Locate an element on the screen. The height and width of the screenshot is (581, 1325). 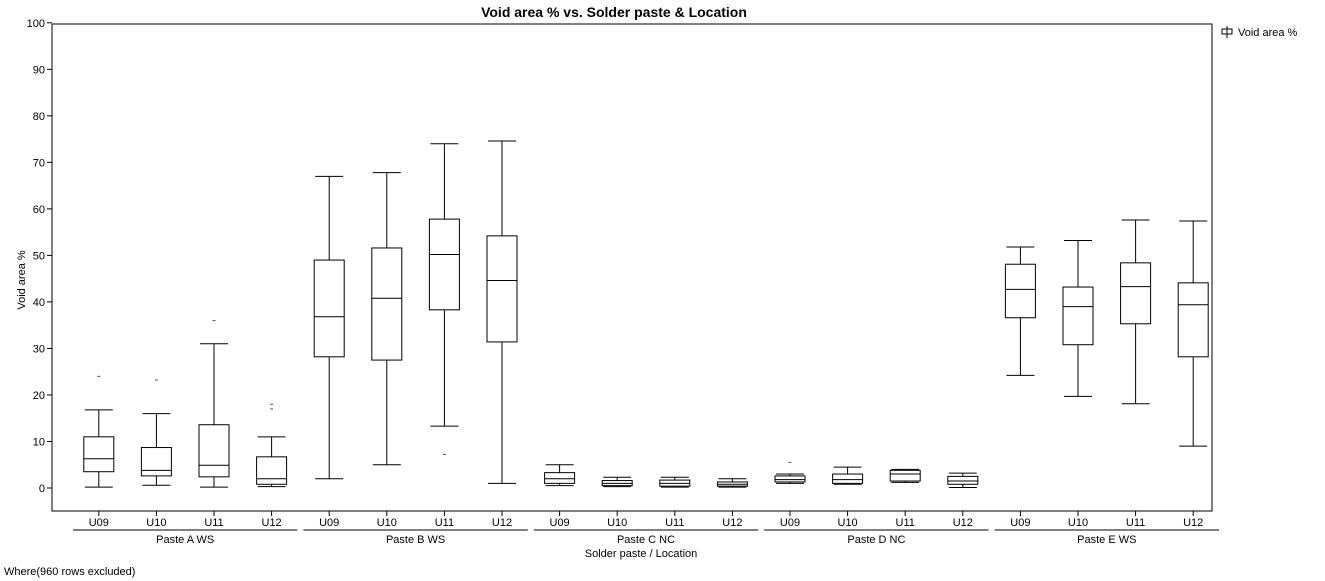
box-paste-b-ws-u12 is located at coordinates (502, 312).